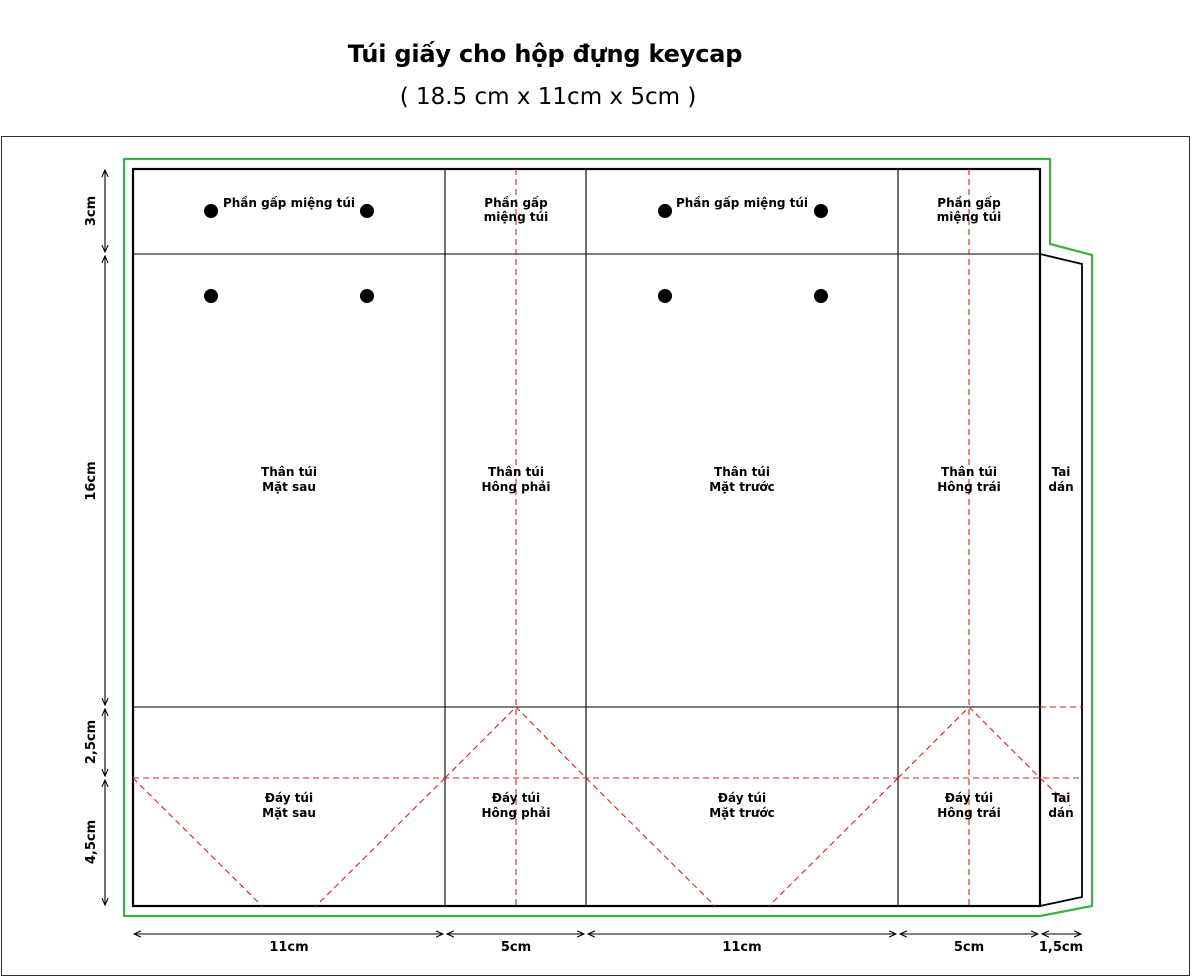  Describe the element at coordinates (516, 487) in the screenshot. I see `label-body-right-2: Hông phải` at that location.